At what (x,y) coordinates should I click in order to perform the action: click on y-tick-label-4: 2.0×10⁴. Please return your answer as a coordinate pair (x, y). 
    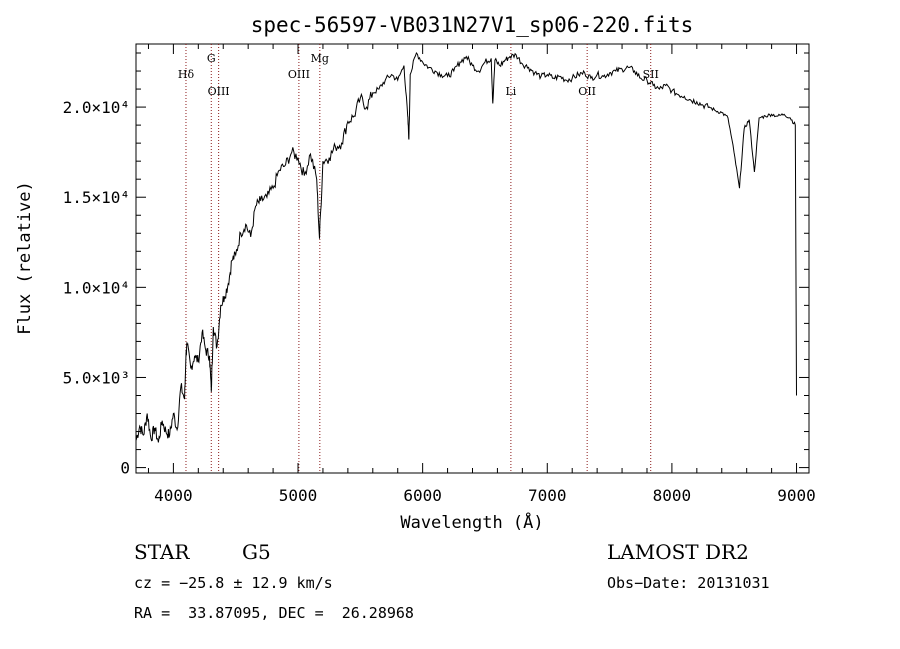
    Looking at the image, I should click on (96, 107).